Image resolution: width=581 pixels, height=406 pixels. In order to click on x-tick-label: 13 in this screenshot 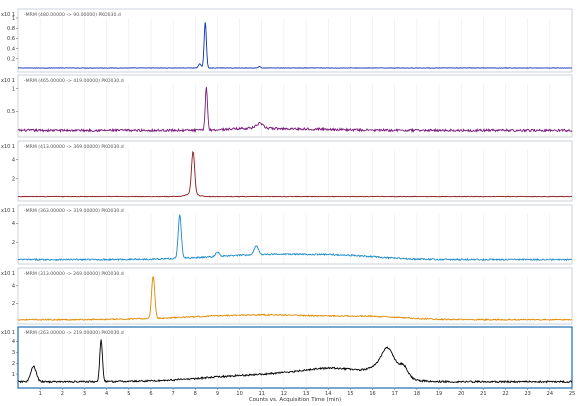, I will do `click(306, 394)`.